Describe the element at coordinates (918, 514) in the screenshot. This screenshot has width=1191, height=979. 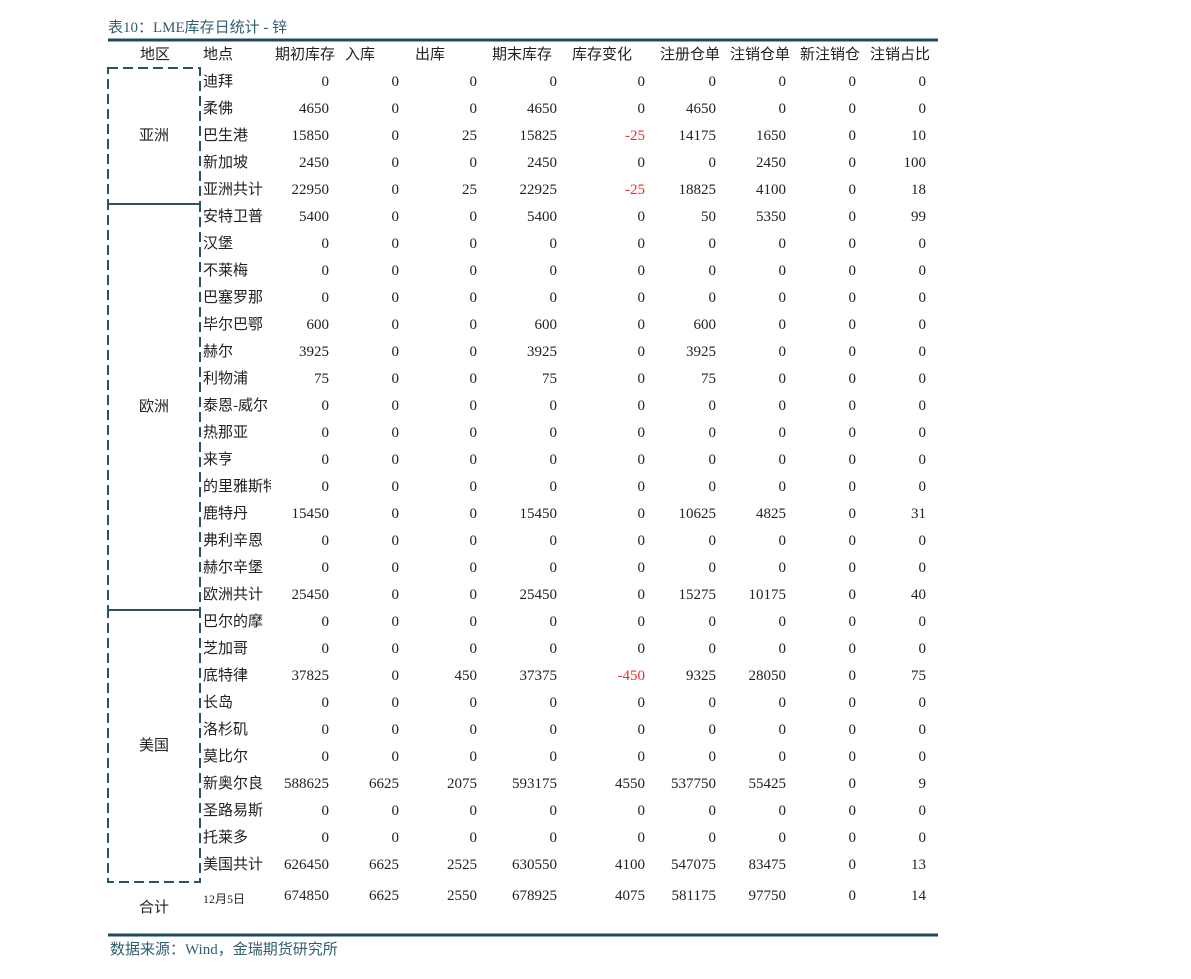
I see `cell-value: 31` at that location.